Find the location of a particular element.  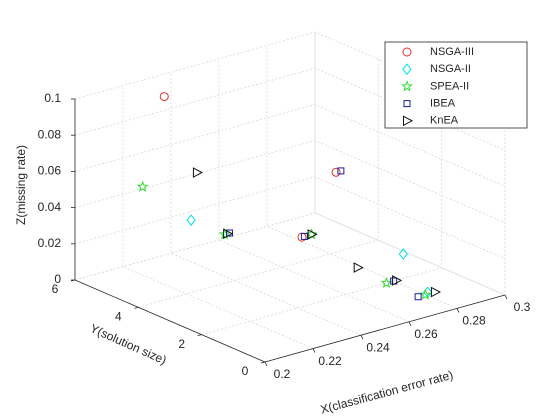

x-tick-label: 0.28 is located at coordinates (474, 321).